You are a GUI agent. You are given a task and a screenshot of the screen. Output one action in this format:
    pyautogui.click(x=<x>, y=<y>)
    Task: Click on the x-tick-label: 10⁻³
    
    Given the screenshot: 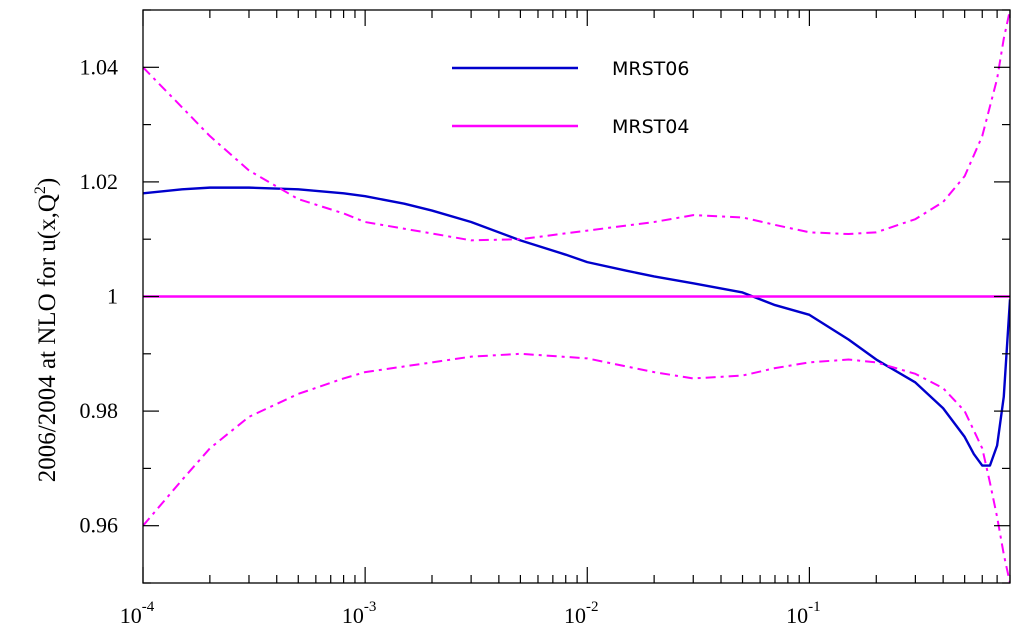 What is the action you would take?
    pyautogui.click(x=359, y=613)
    